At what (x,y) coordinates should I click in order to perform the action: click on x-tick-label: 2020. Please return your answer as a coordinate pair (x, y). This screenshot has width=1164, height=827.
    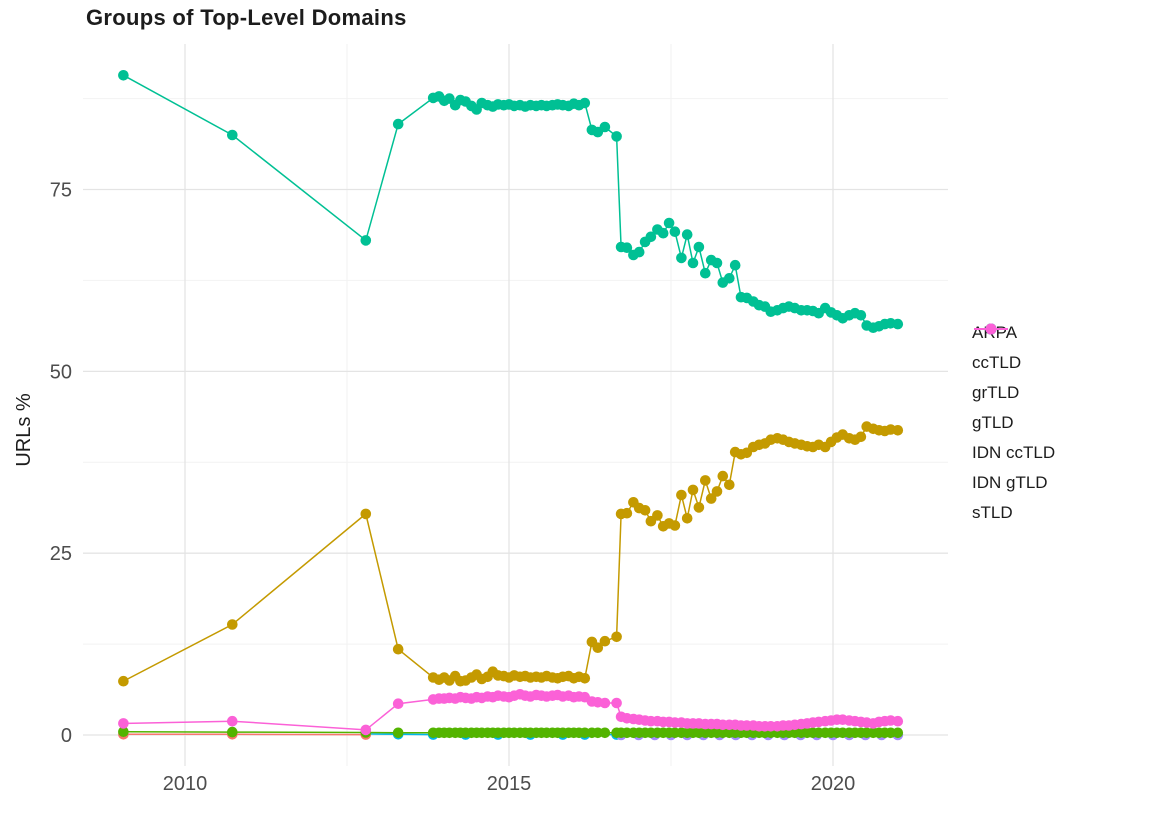
    Looking at the image, I should click on (833, 784).